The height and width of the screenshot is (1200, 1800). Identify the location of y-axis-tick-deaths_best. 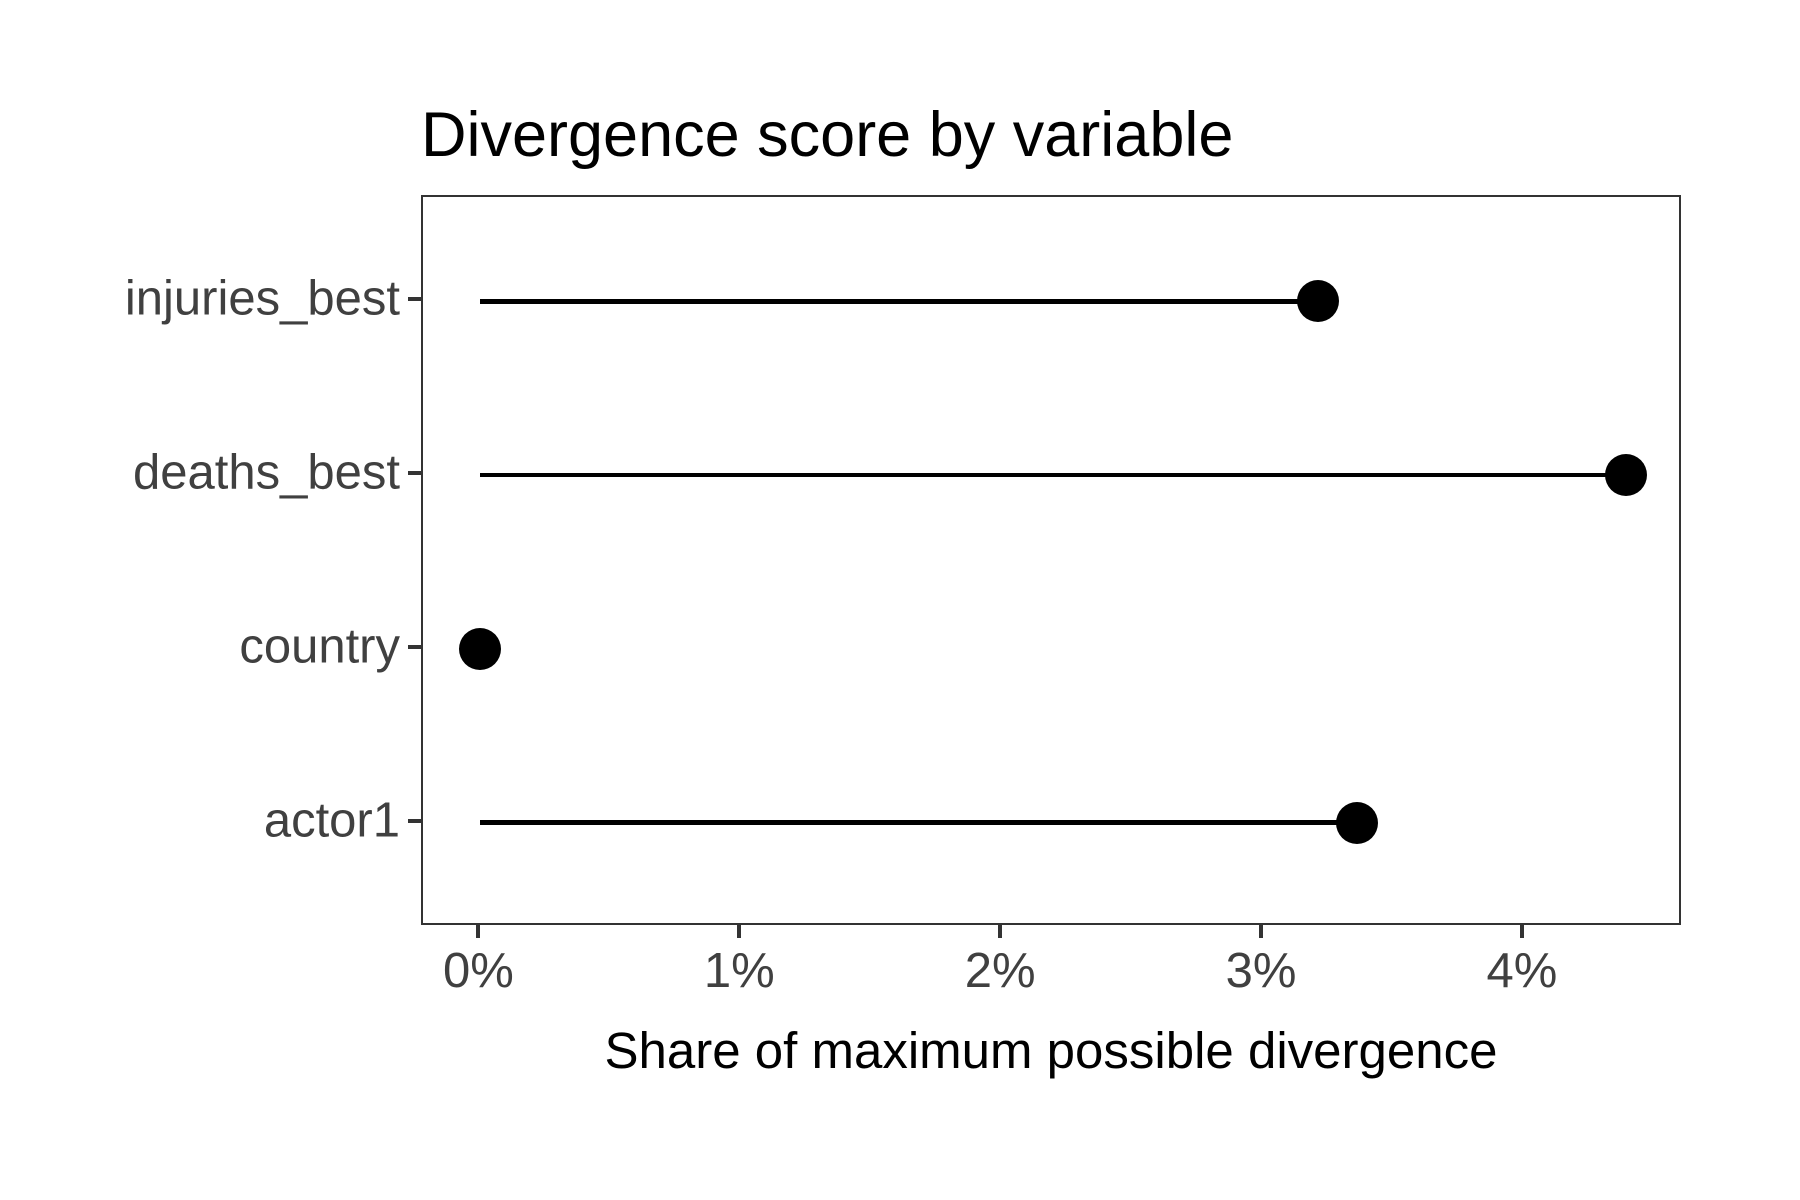
(414, 473).